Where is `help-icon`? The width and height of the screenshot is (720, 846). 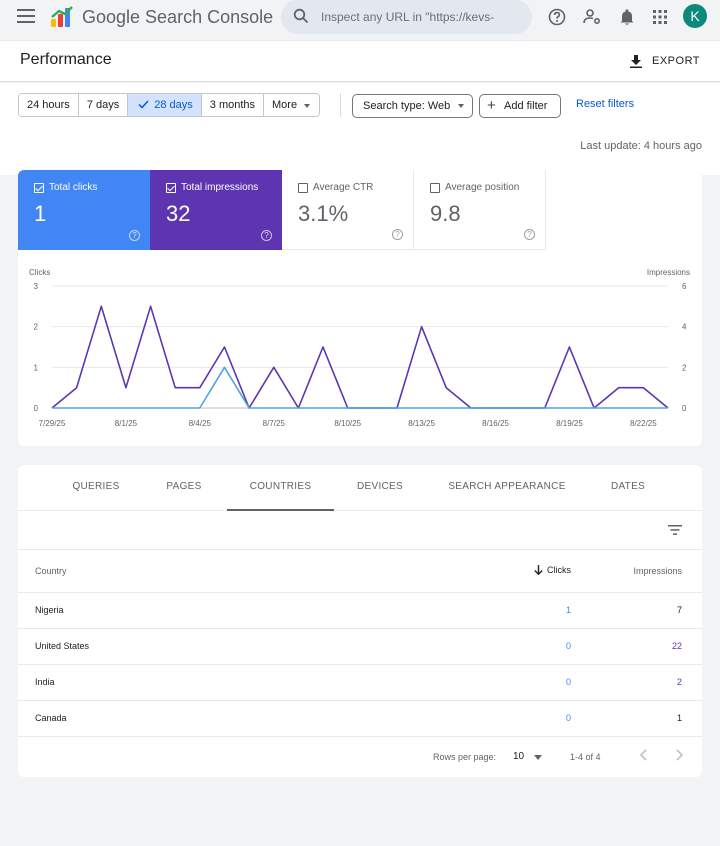 help-icon is located at coordinates (557, 17).